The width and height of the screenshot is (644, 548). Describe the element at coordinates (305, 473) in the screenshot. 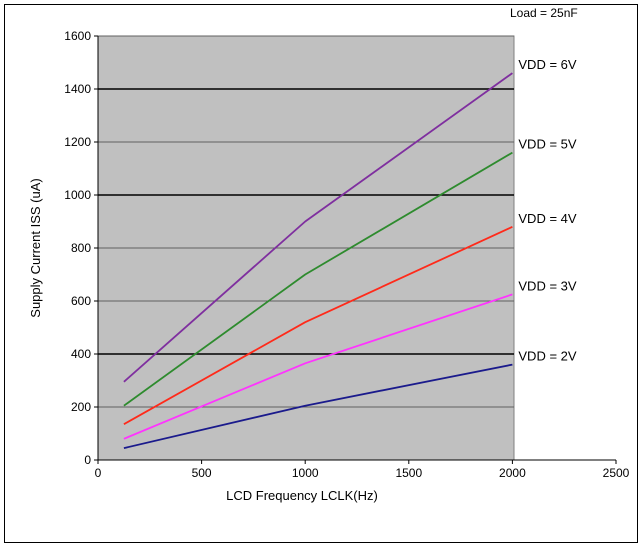

I see `x-tick-label: 1000` at that location.